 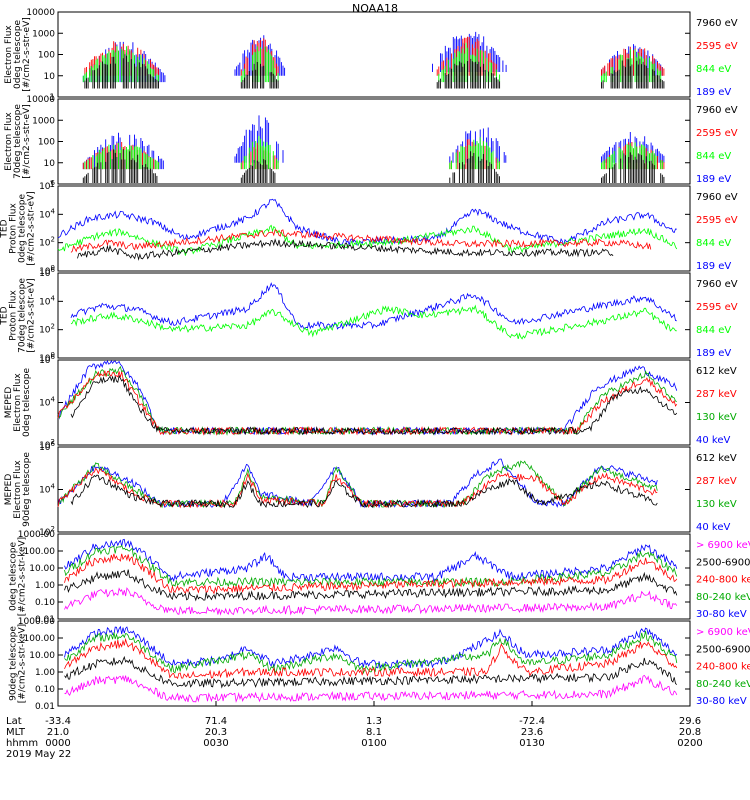 What do you see at coordinates (216, 721) in the screenshot?
I see `x-tick-lat: 71.4` at bounding box center [216, 721].